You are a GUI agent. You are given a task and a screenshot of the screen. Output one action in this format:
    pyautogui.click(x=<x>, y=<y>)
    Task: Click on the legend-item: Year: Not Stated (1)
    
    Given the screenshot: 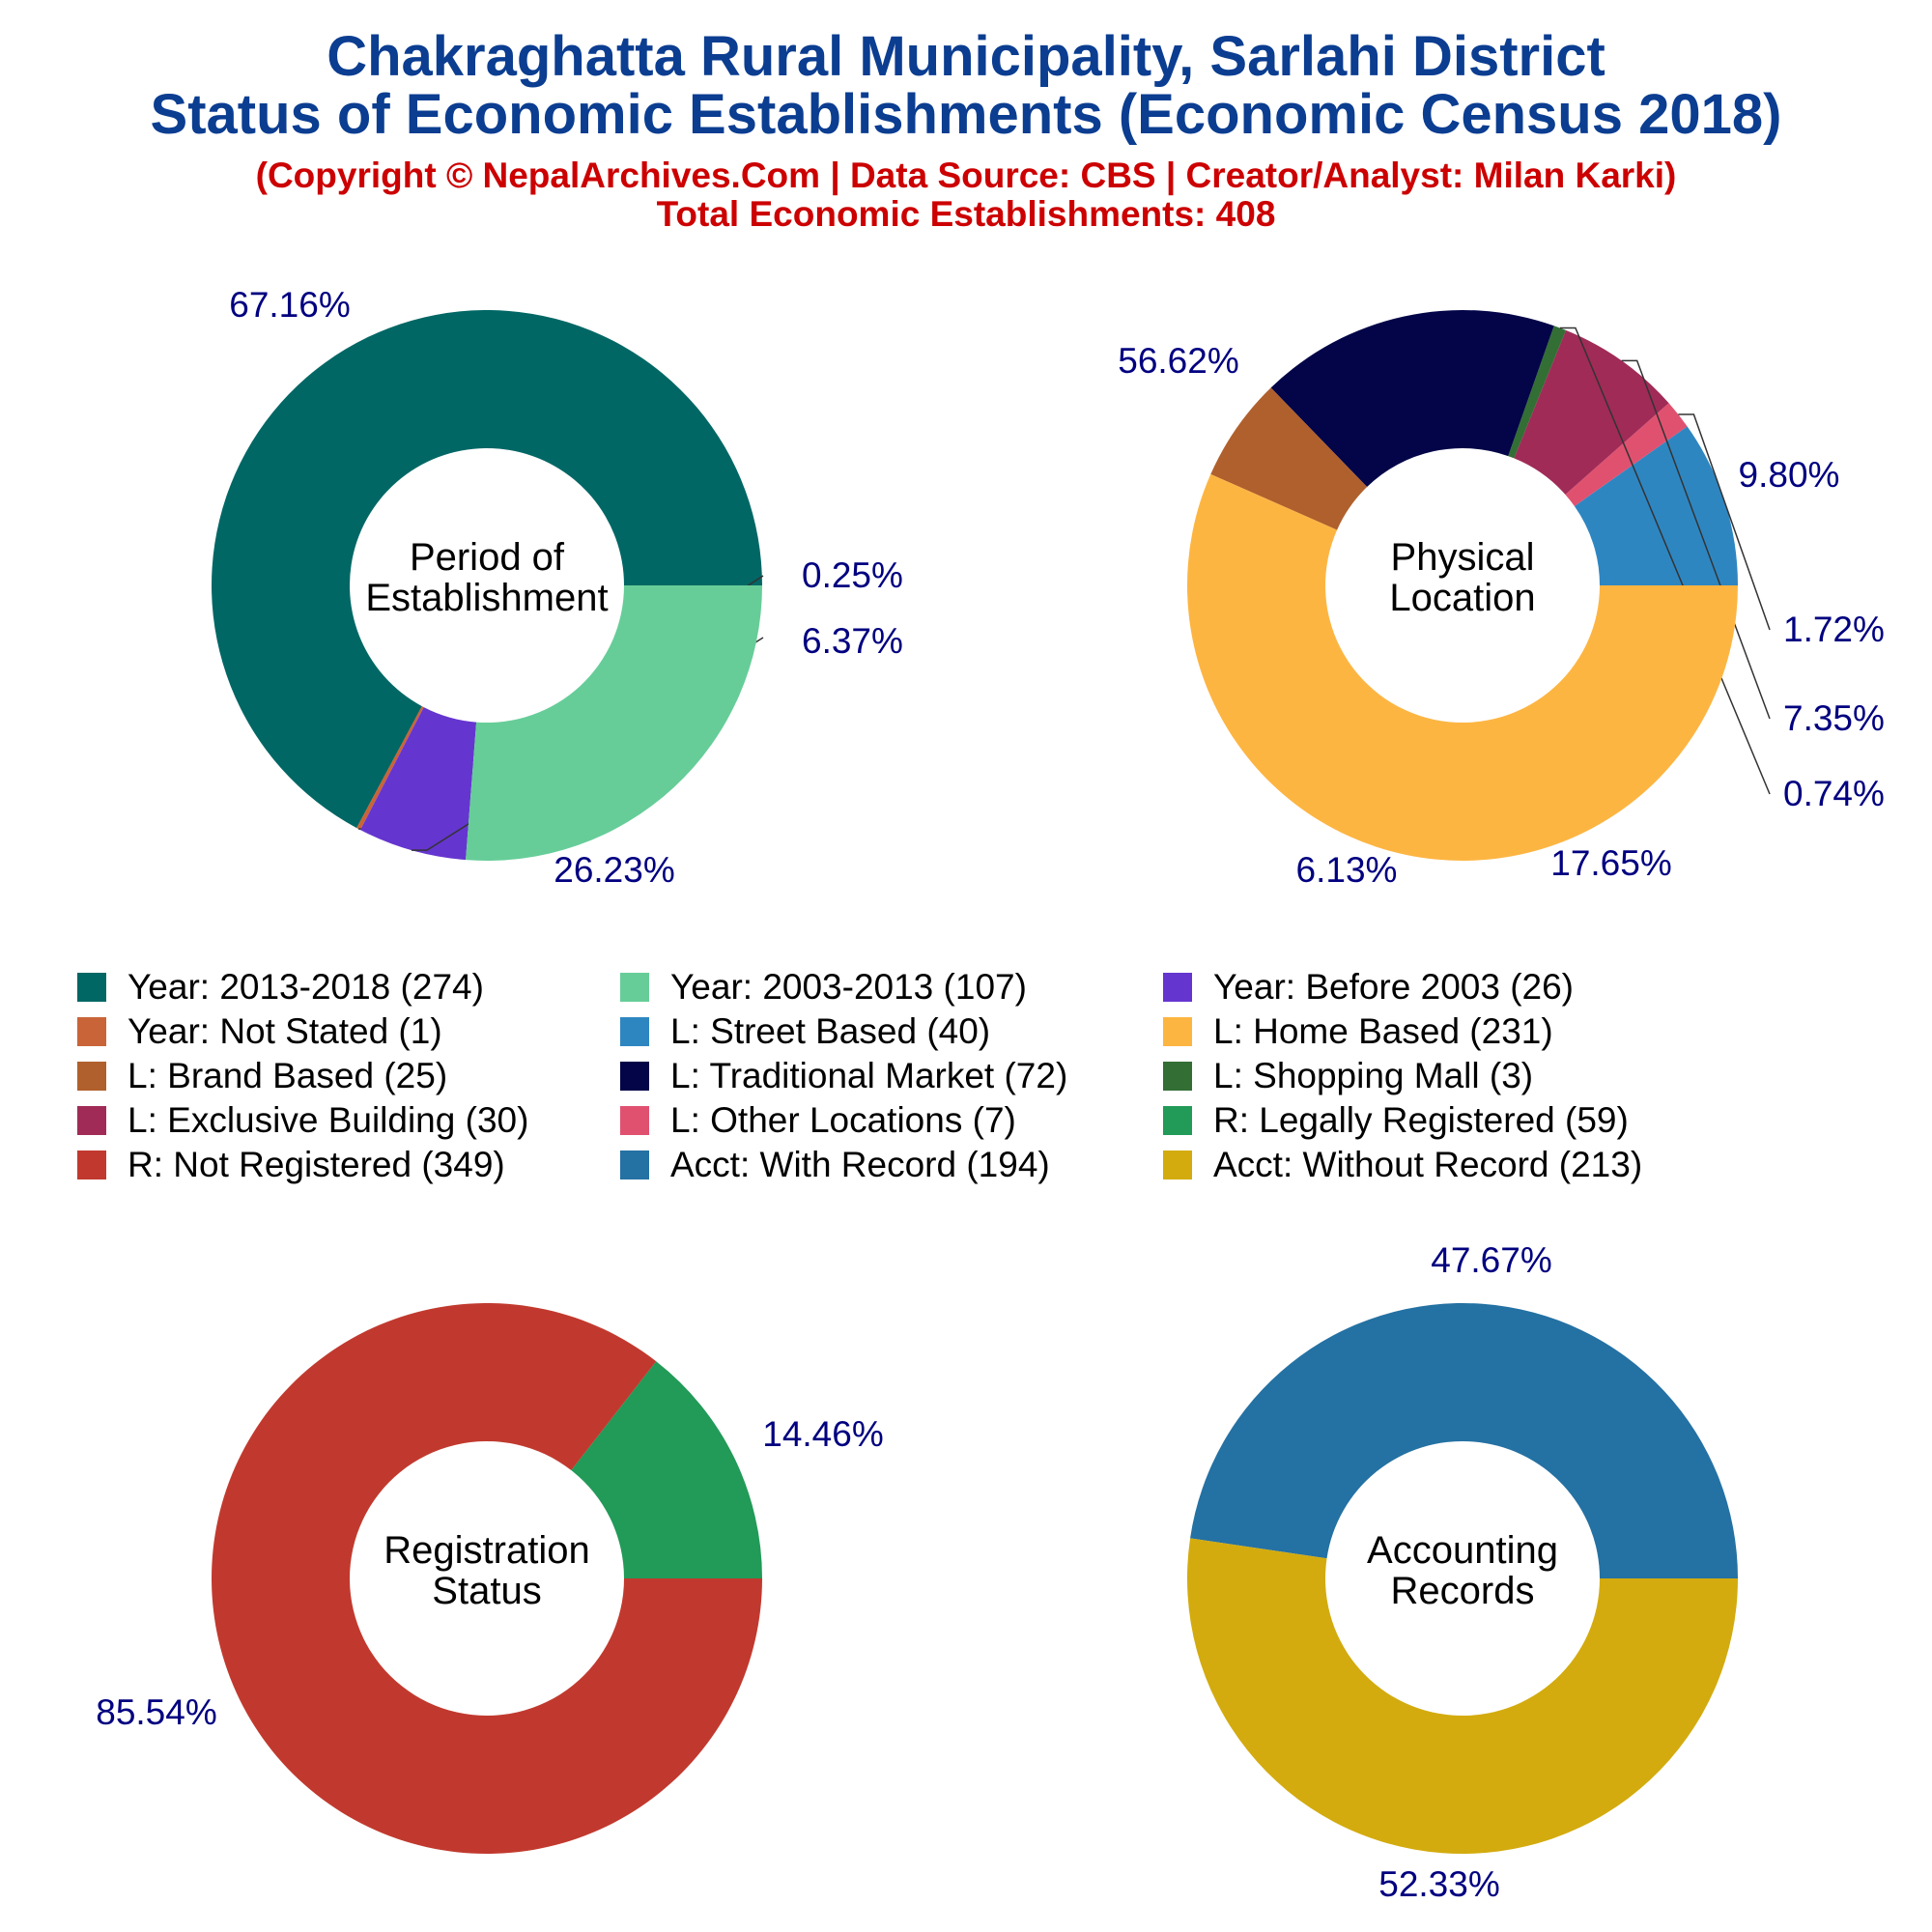 What is the action you would take?
    pyautogui.click(x=259, y=1031)
    